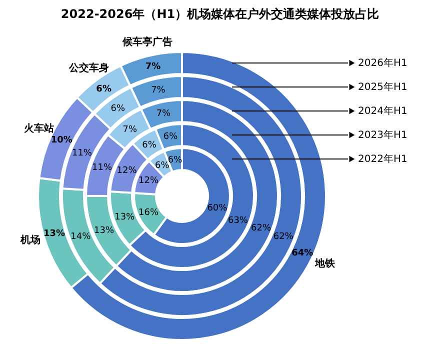  I want to click on slice-label: 2026年H1, so click(383, 63).